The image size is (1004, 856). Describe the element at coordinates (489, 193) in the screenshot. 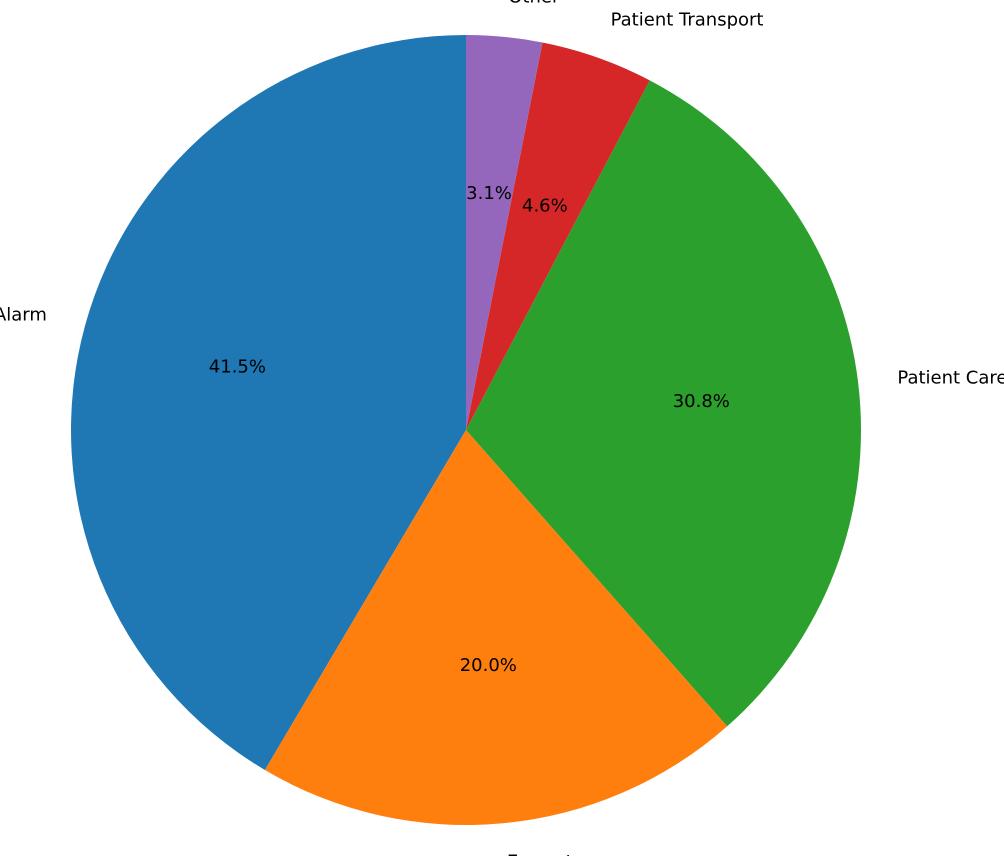

I see `value-label: 3.1%` at that location.